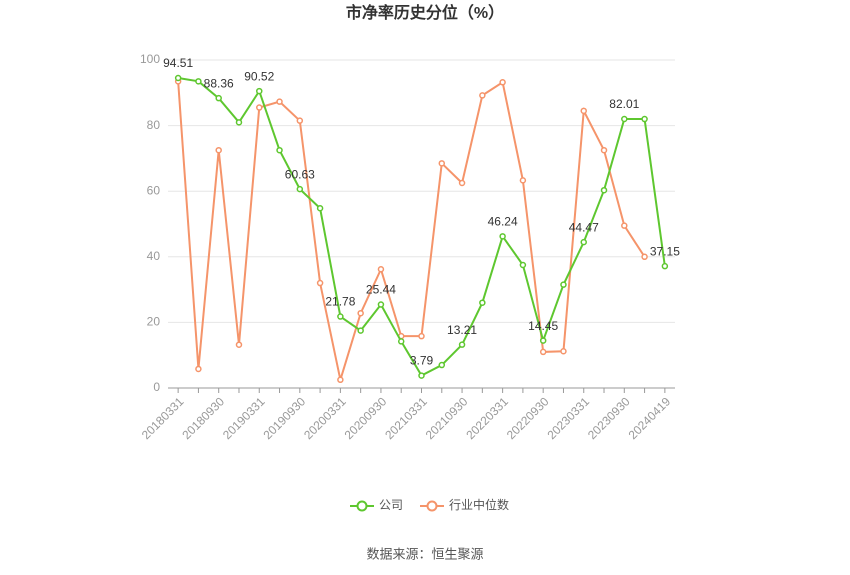 The image size is (850, 575). What do you see at coordinates (650, 418) in the screenshot?
I see `x-tick-label: 20240419` at bounding box center [650, 418].